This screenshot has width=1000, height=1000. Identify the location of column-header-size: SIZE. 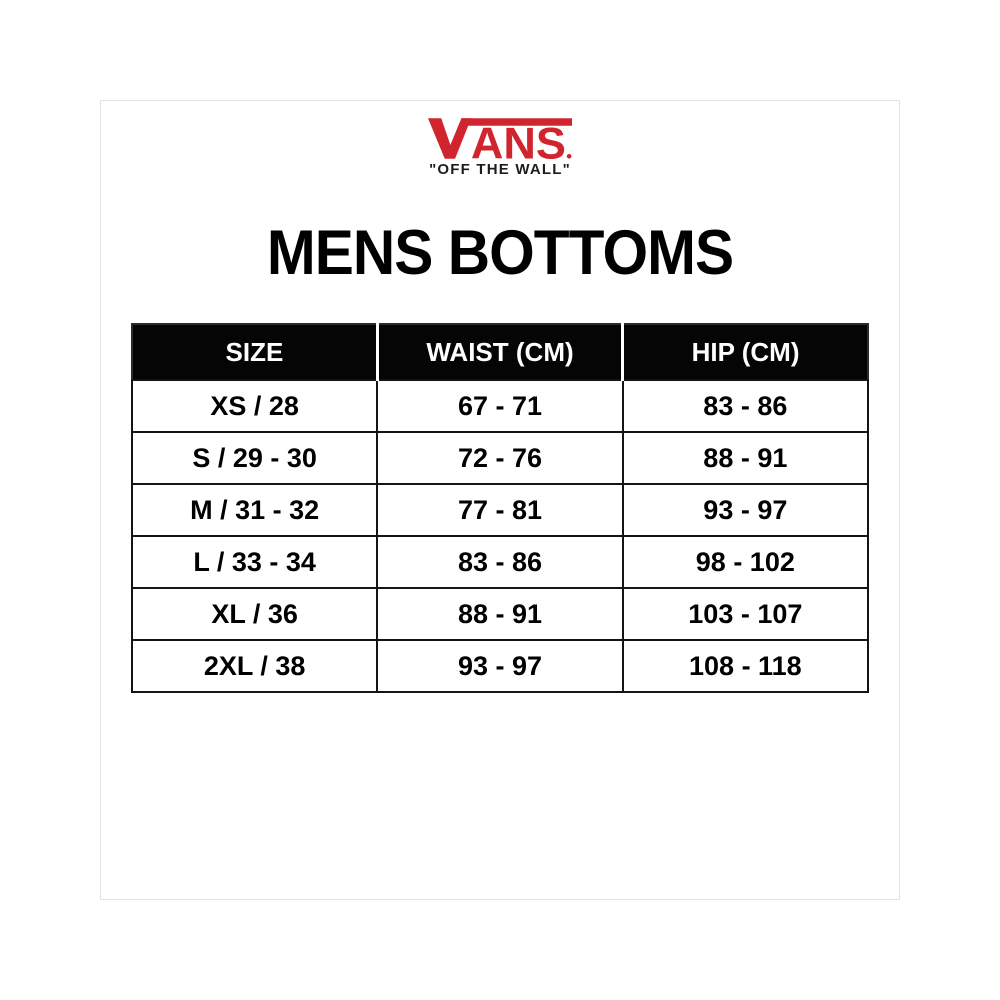
(255, 352).